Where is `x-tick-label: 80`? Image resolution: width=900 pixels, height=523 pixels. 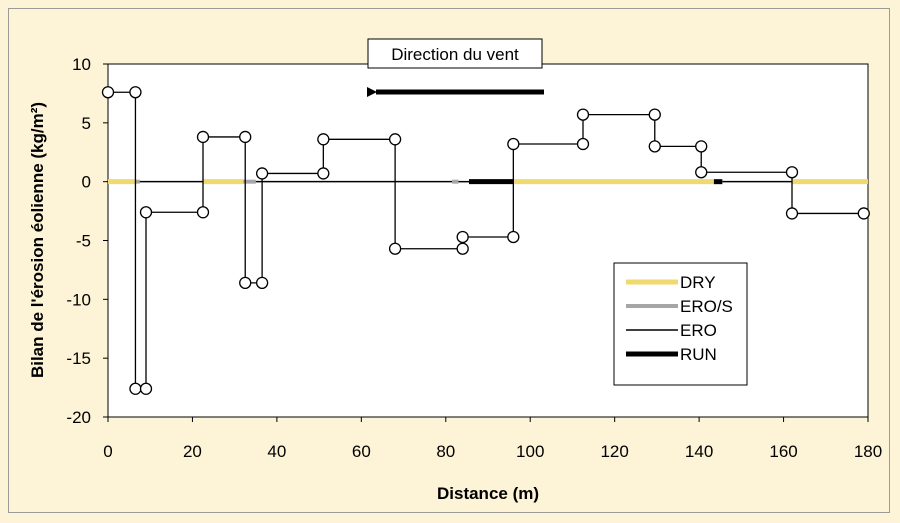
x-tick-label: 80 is located at coordinates (445, 451).